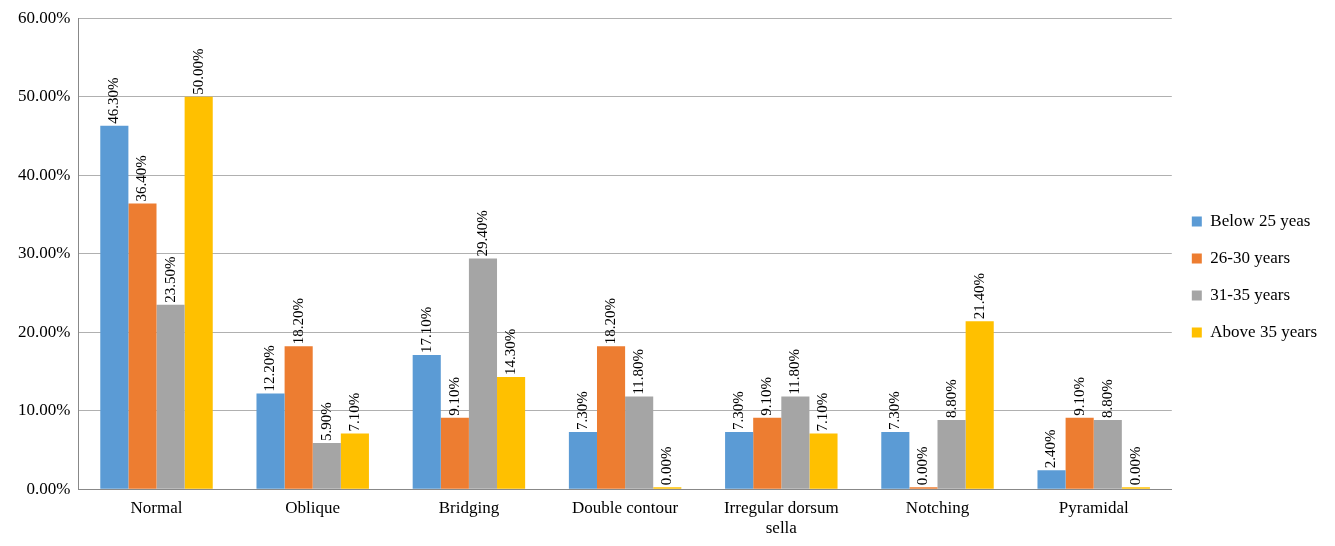 The height and width of the screenshot is (546, 1335). I want to click on y-tick-label: 10.00%, so click(44, 410).